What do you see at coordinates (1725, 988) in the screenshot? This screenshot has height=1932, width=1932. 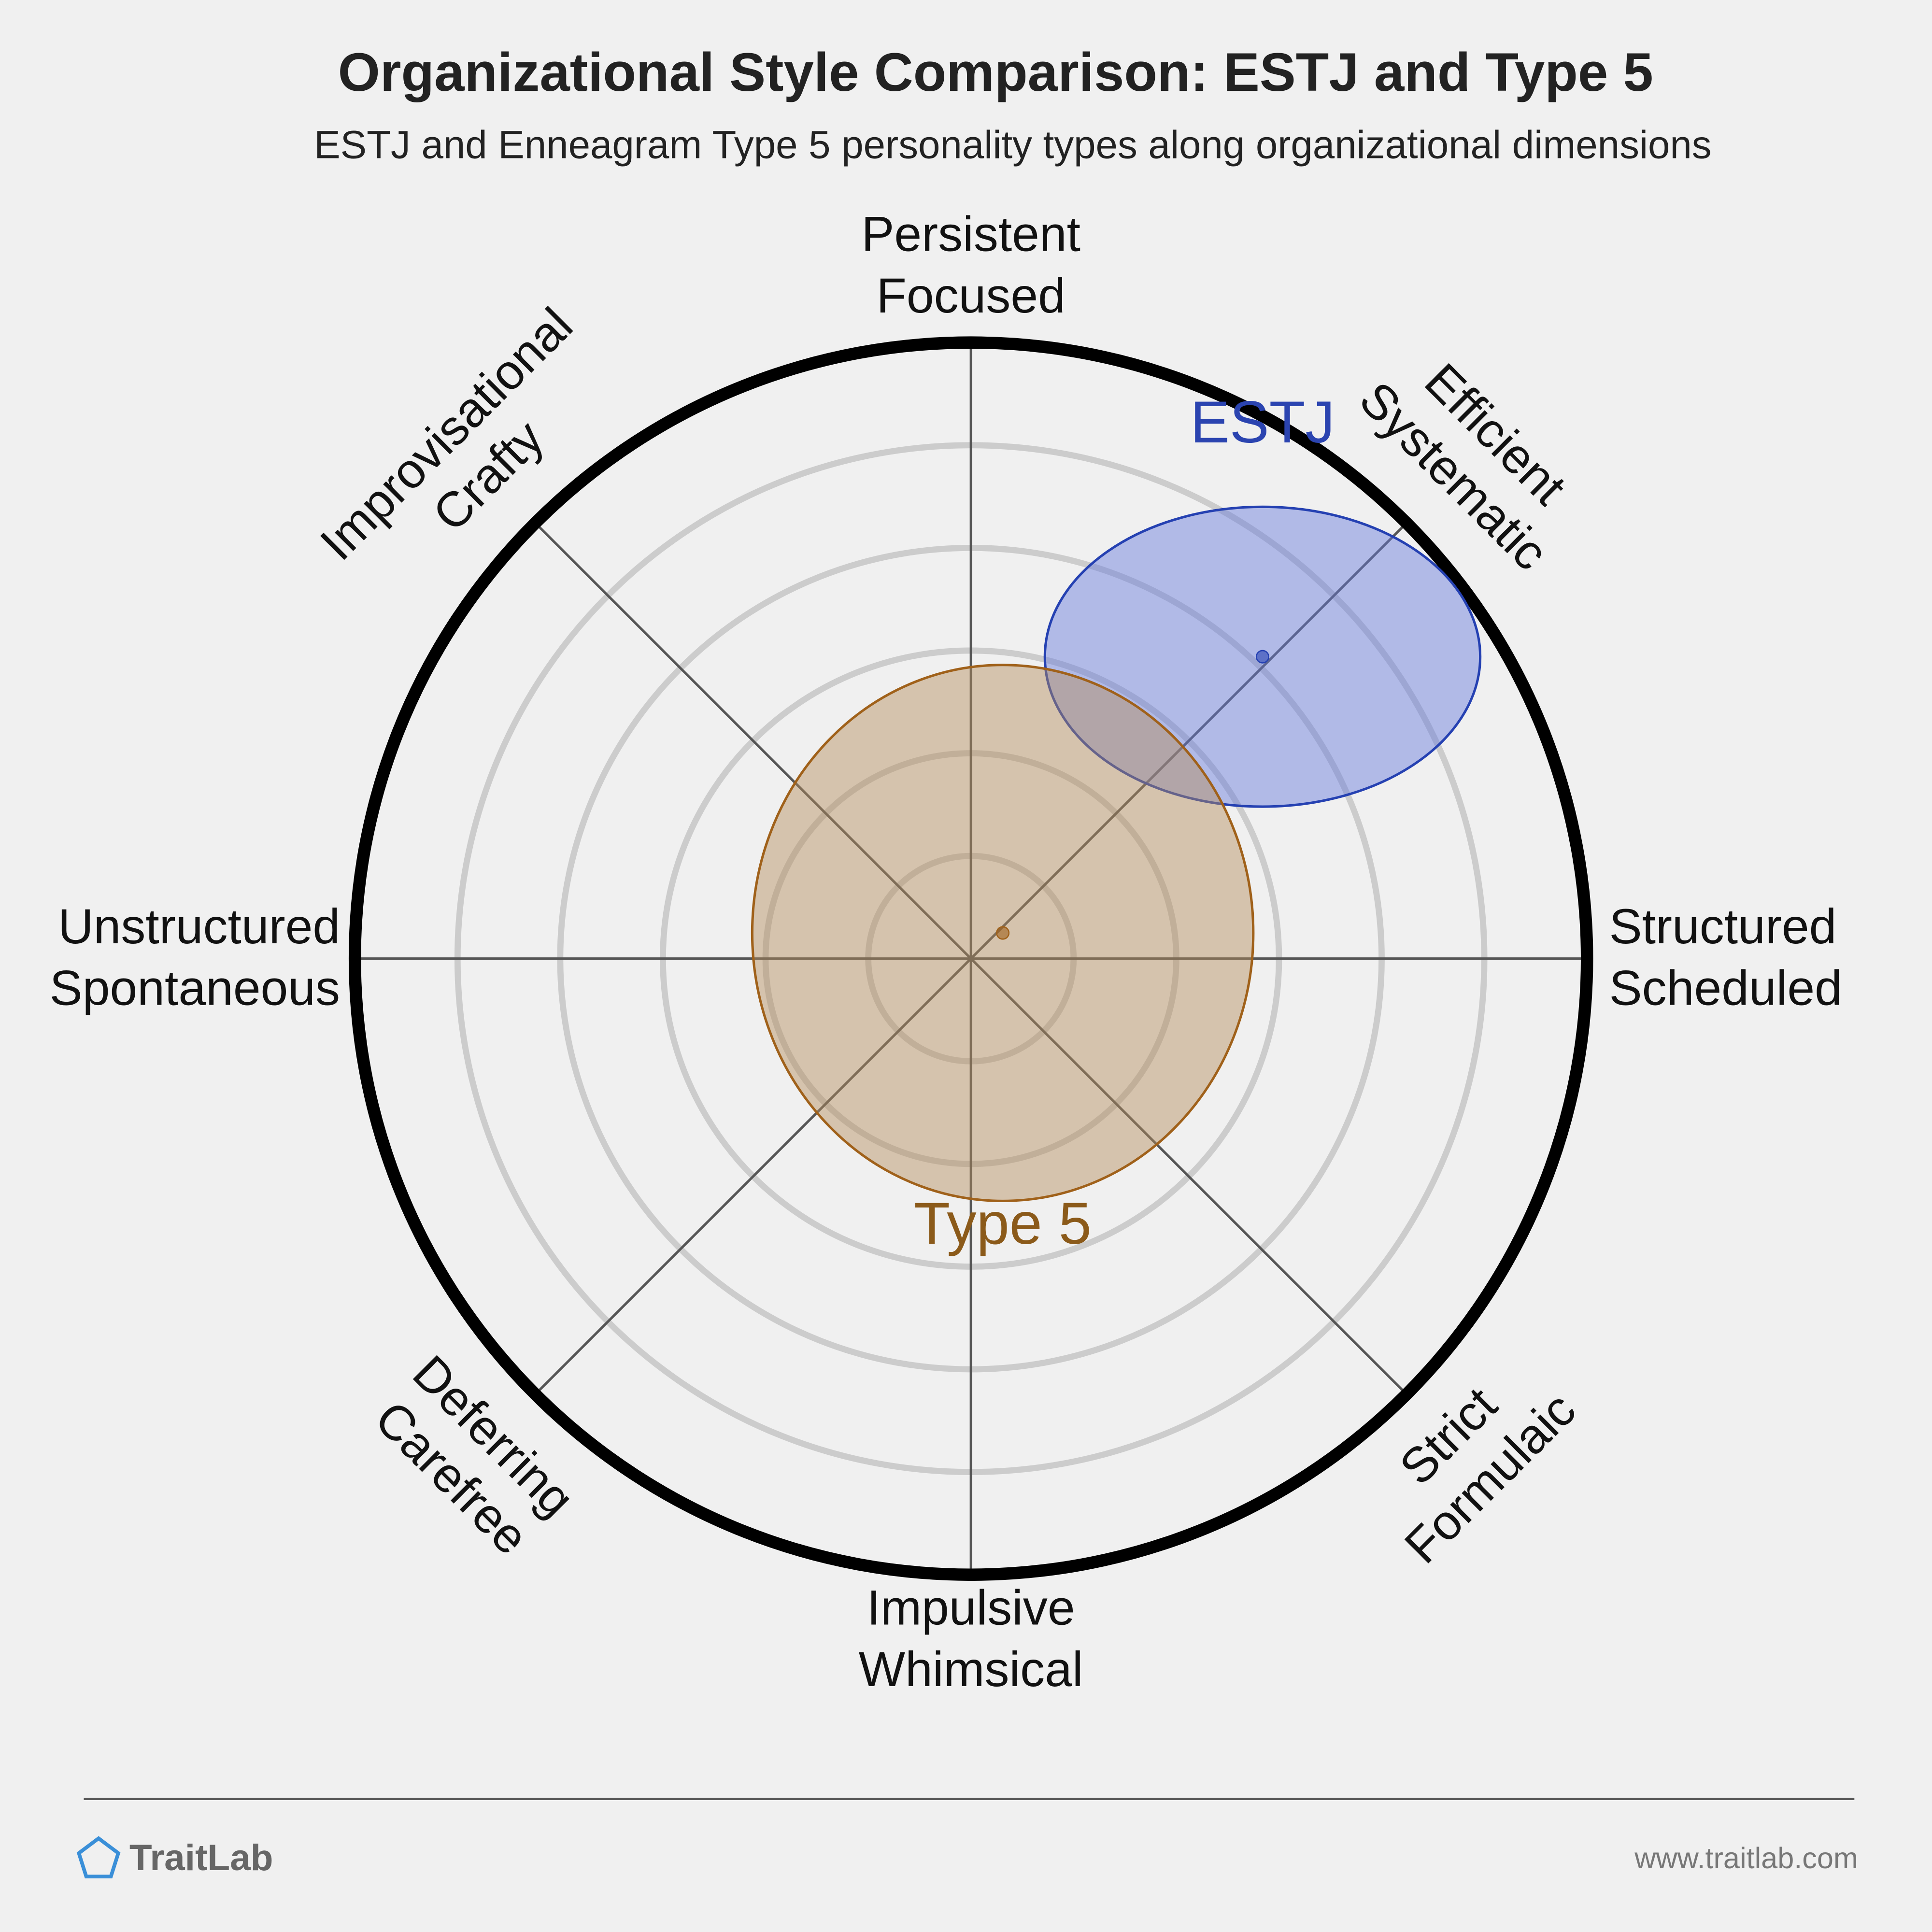 I see `axis-label: Scheduled` at bounding box center [1725, 988].